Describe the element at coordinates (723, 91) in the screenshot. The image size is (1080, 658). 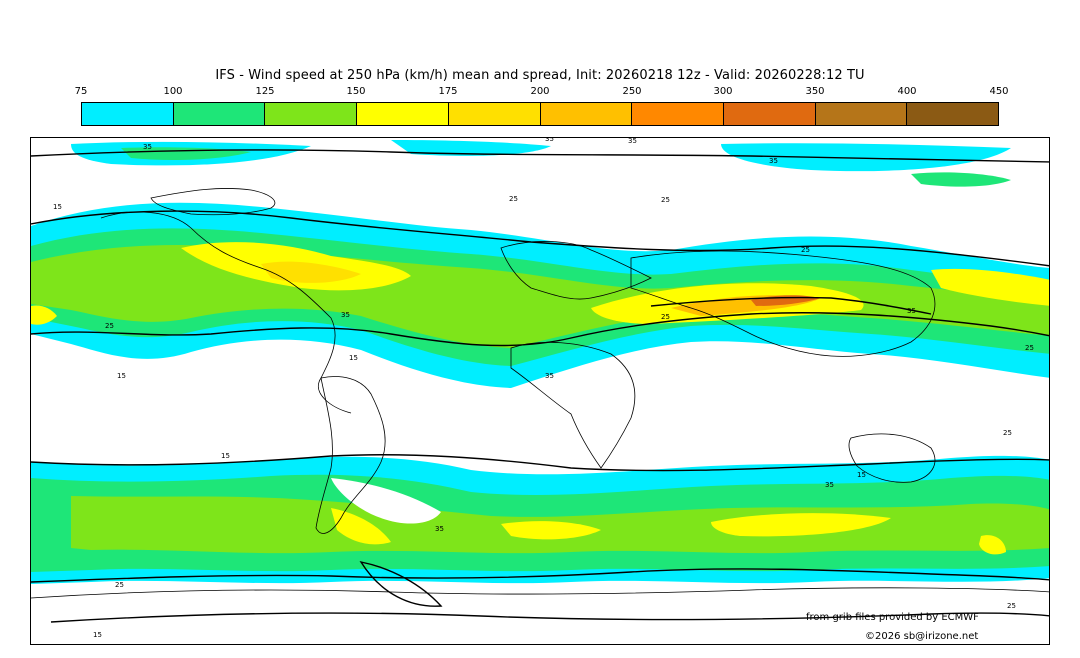
I see `colorbar-tick: 300` at that location.